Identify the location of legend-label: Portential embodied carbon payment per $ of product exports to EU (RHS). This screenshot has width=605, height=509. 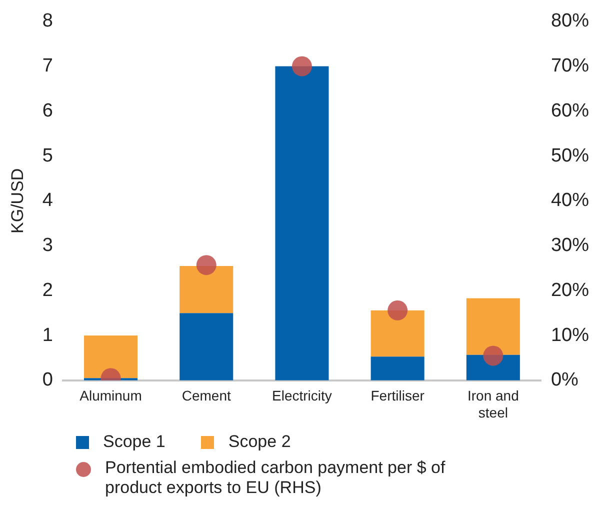
(275, 478).